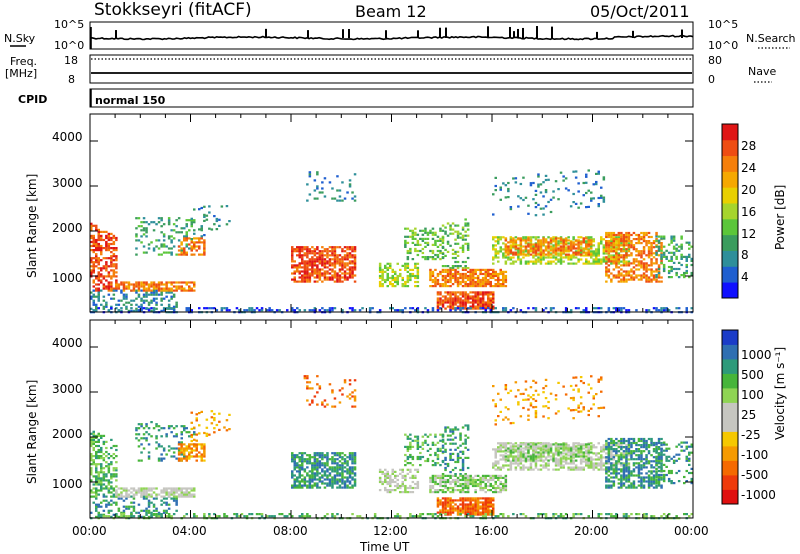 The width and height of the screenshot is (800, 554). Describe the element at coordinates (399, 32) in the screenshot. I see `nsky-spikes` at that location.